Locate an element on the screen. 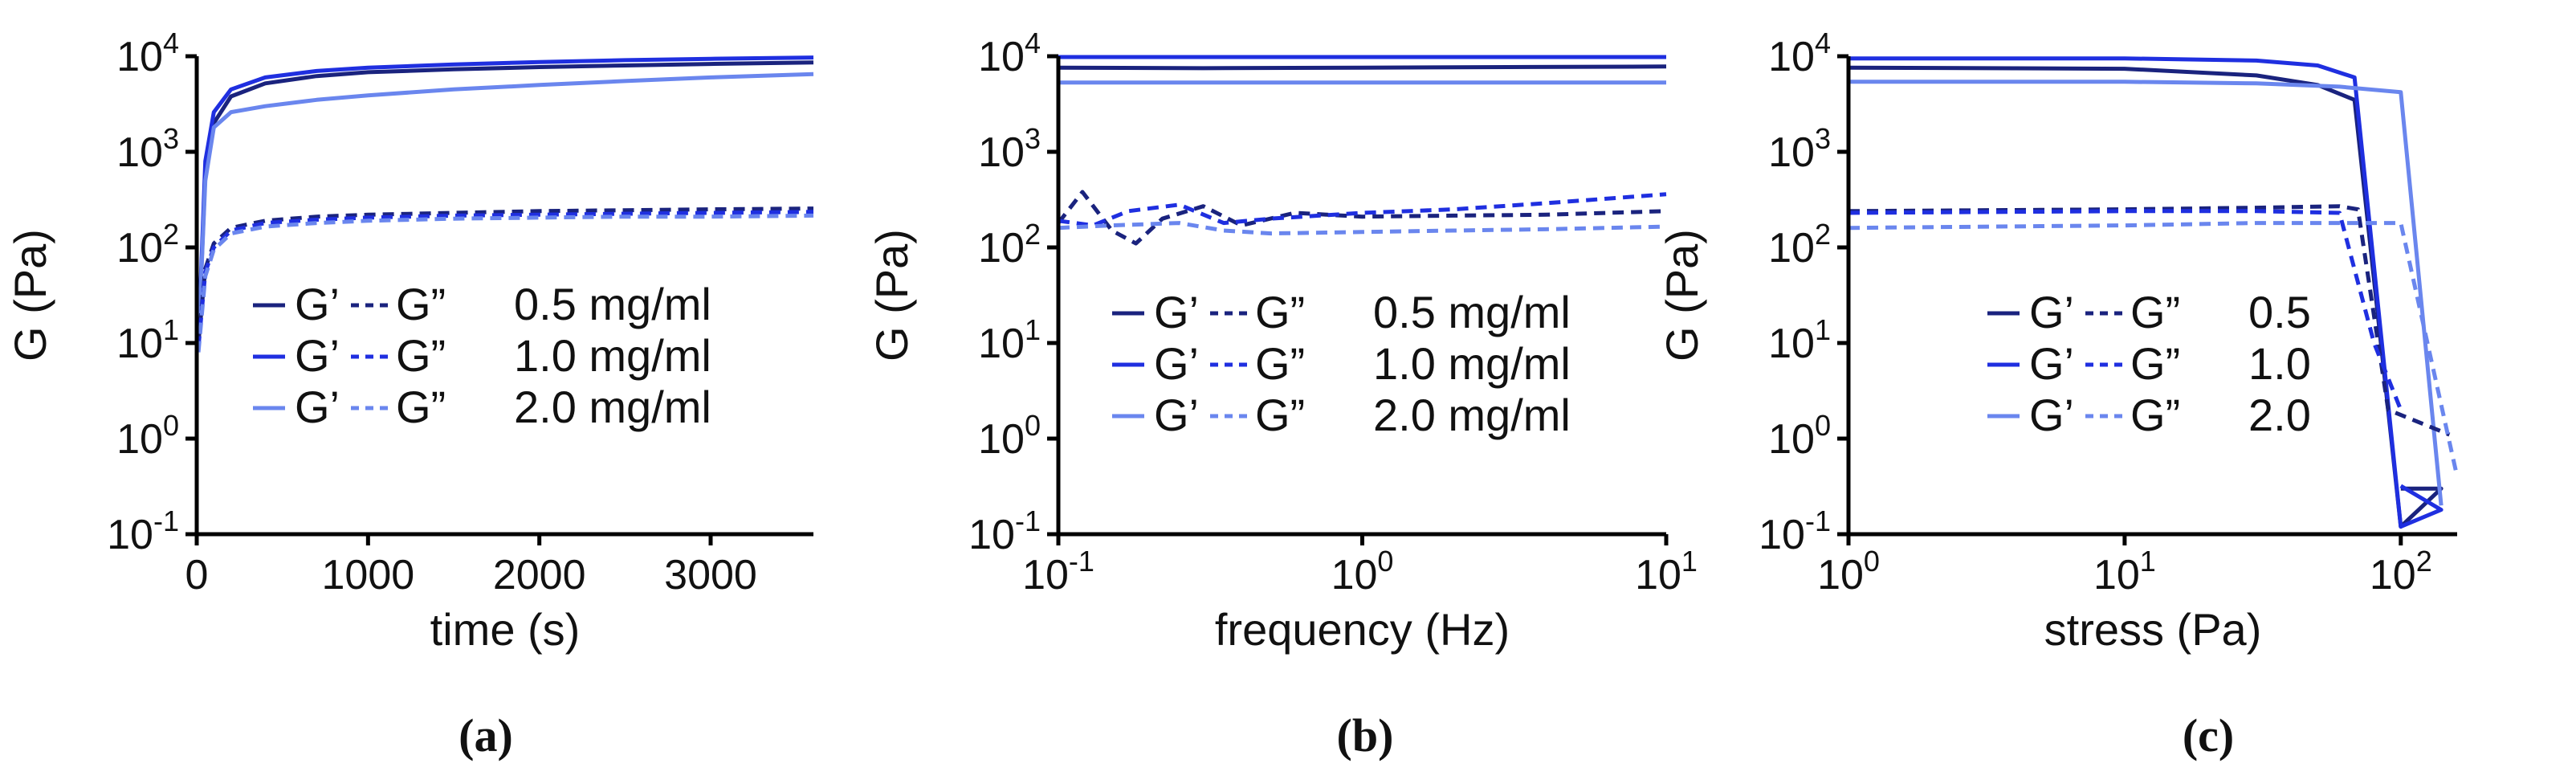 Image resolution: width=2576 pixels, height=780 pixels. legend: G’ G” 0.5 G’ G” 1.0 G’ G” 2.0 is located at coordinates (2149, 363).